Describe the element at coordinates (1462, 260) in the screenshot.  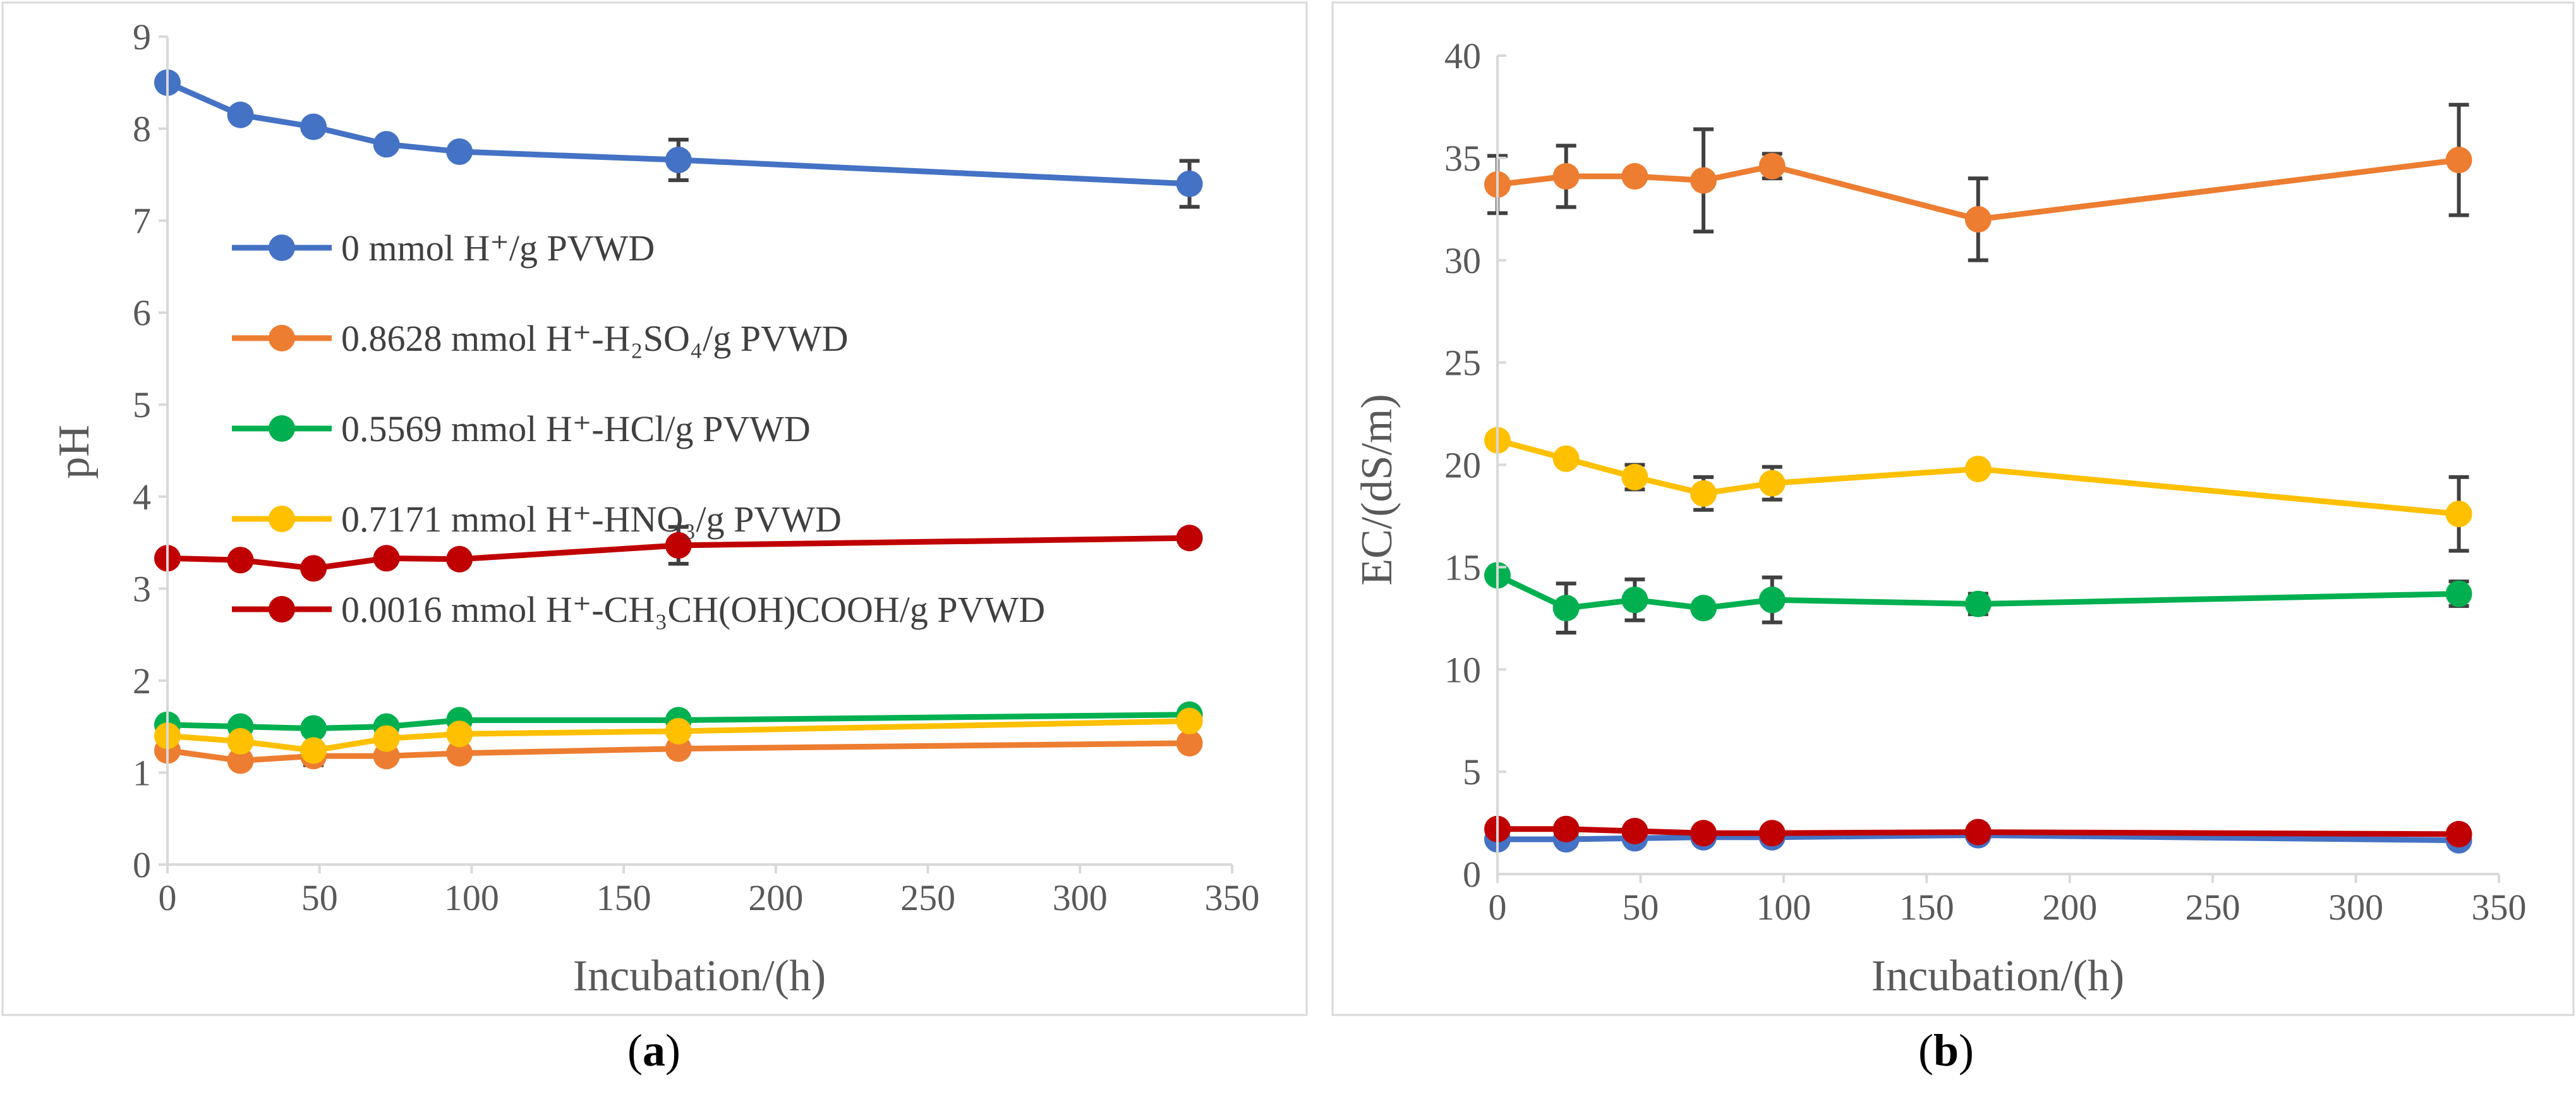
I see `y-tick-label: 30` at that location.